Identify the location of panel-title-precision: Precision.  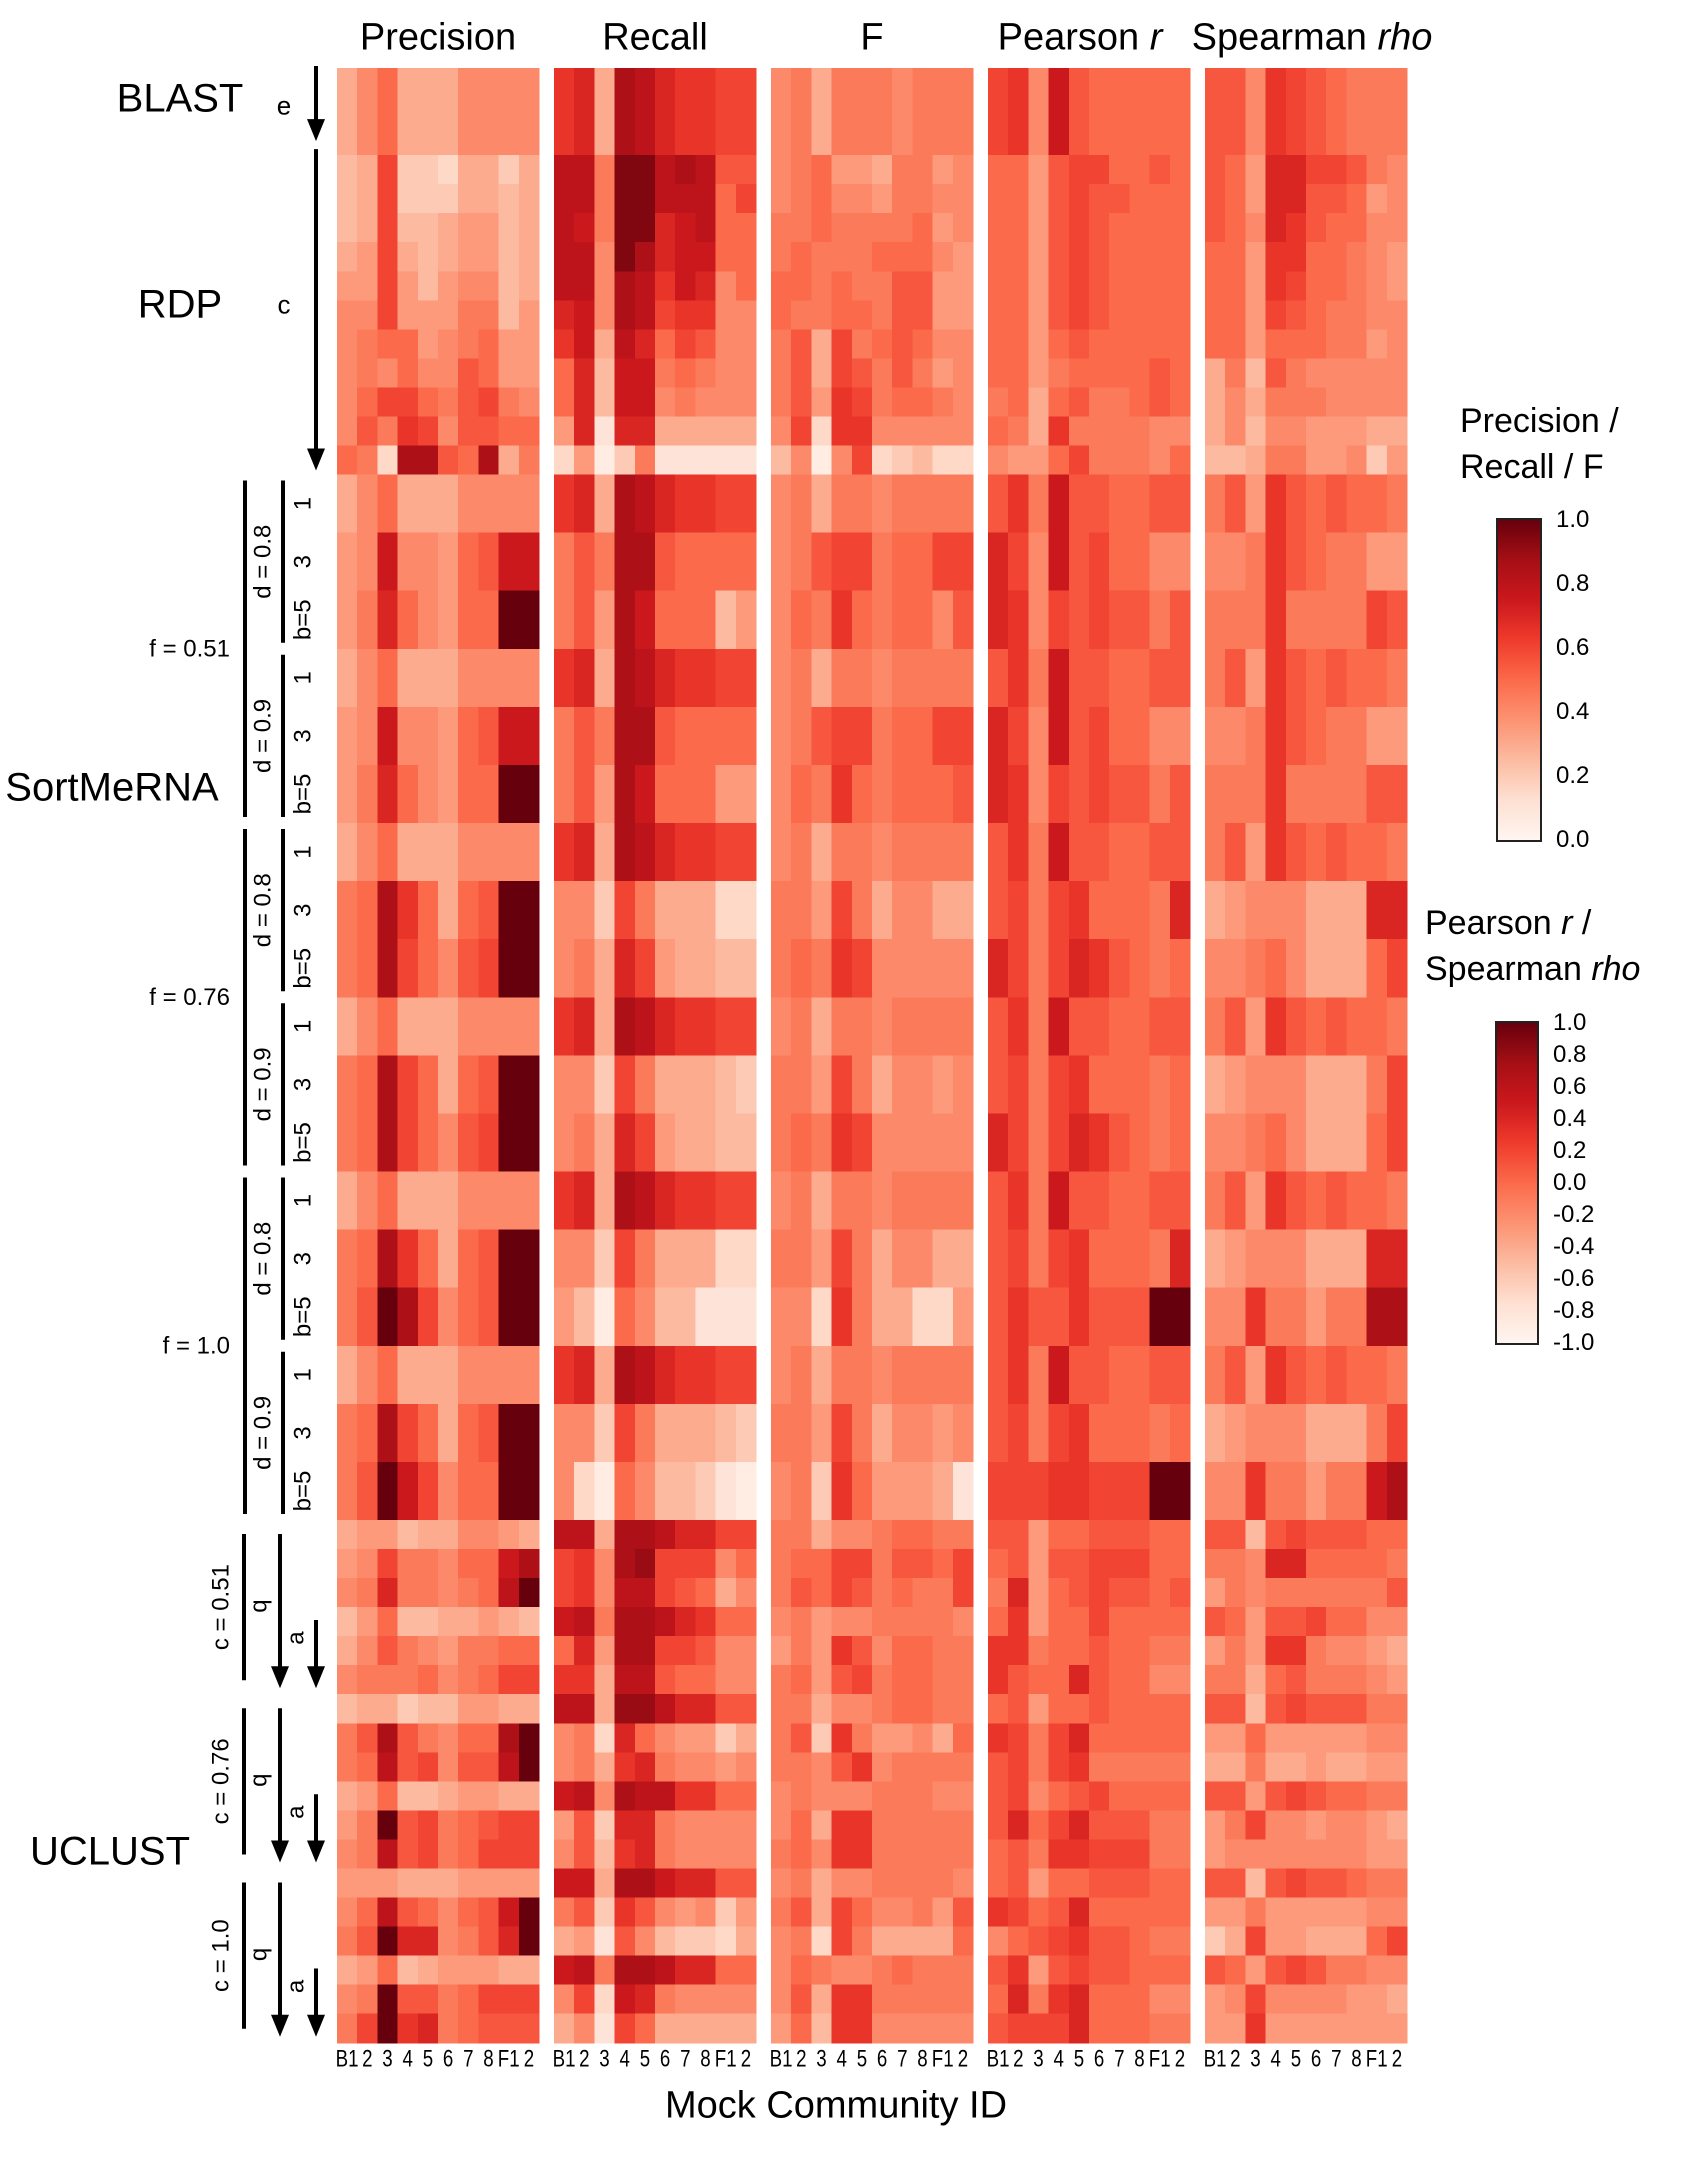
(438, 38).